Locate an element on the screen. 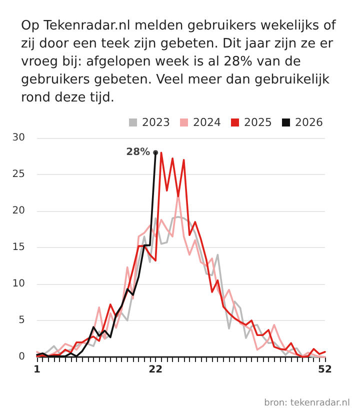 This screenshot has height=416, width=356. y-tick-label: 0 is located at coordinates (21, 357).